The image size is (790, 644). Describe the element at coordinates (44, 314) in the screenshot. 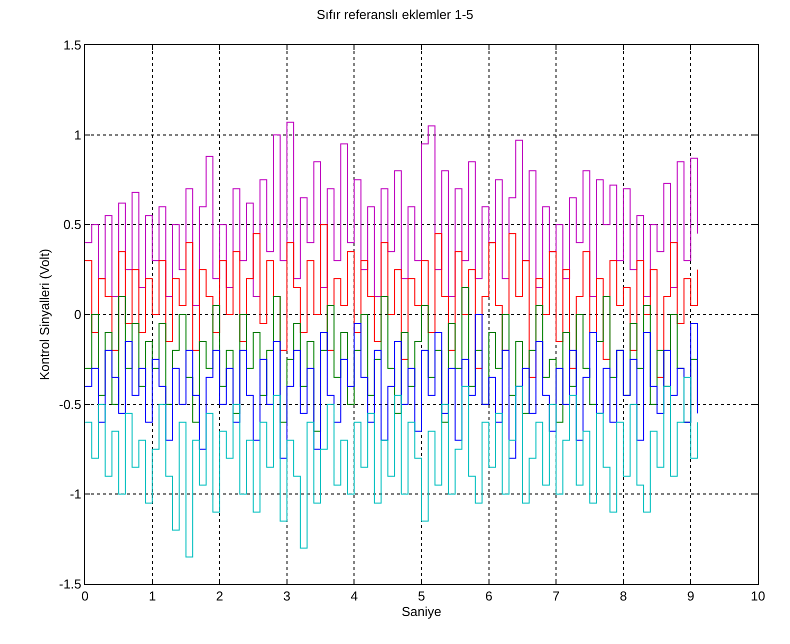

I see `y-axis-title: Kontrol Sinyalleri (Volt)` at that location.